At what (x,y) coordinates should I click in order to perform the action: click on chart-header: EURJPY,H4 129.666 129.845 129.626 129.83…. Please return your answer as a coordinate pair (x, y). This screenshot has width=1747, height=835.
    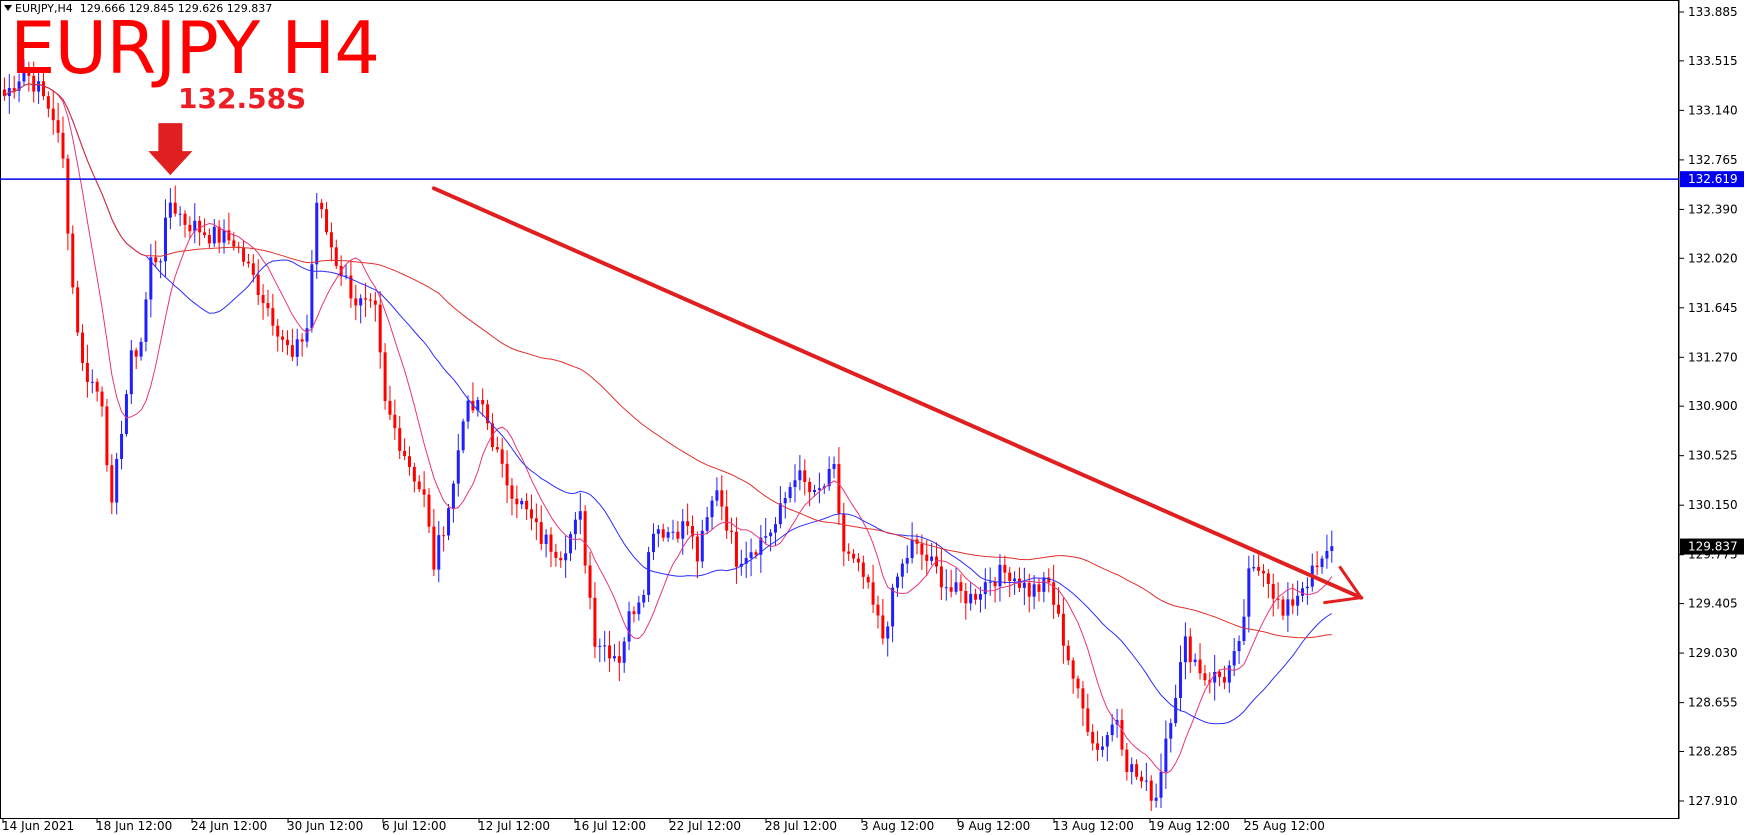
    Looking at the image, I should click on (138, 8).